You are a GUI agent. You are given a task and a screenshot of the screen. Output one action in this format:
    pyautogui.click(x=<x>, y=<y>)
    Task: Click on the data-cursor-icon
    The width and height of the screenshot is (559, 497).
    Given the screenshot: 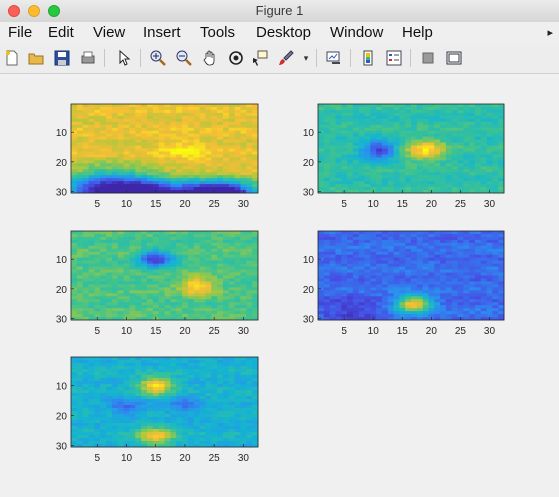 What is the action you would take?
    pyautogui.click(x=260, y=58)
    